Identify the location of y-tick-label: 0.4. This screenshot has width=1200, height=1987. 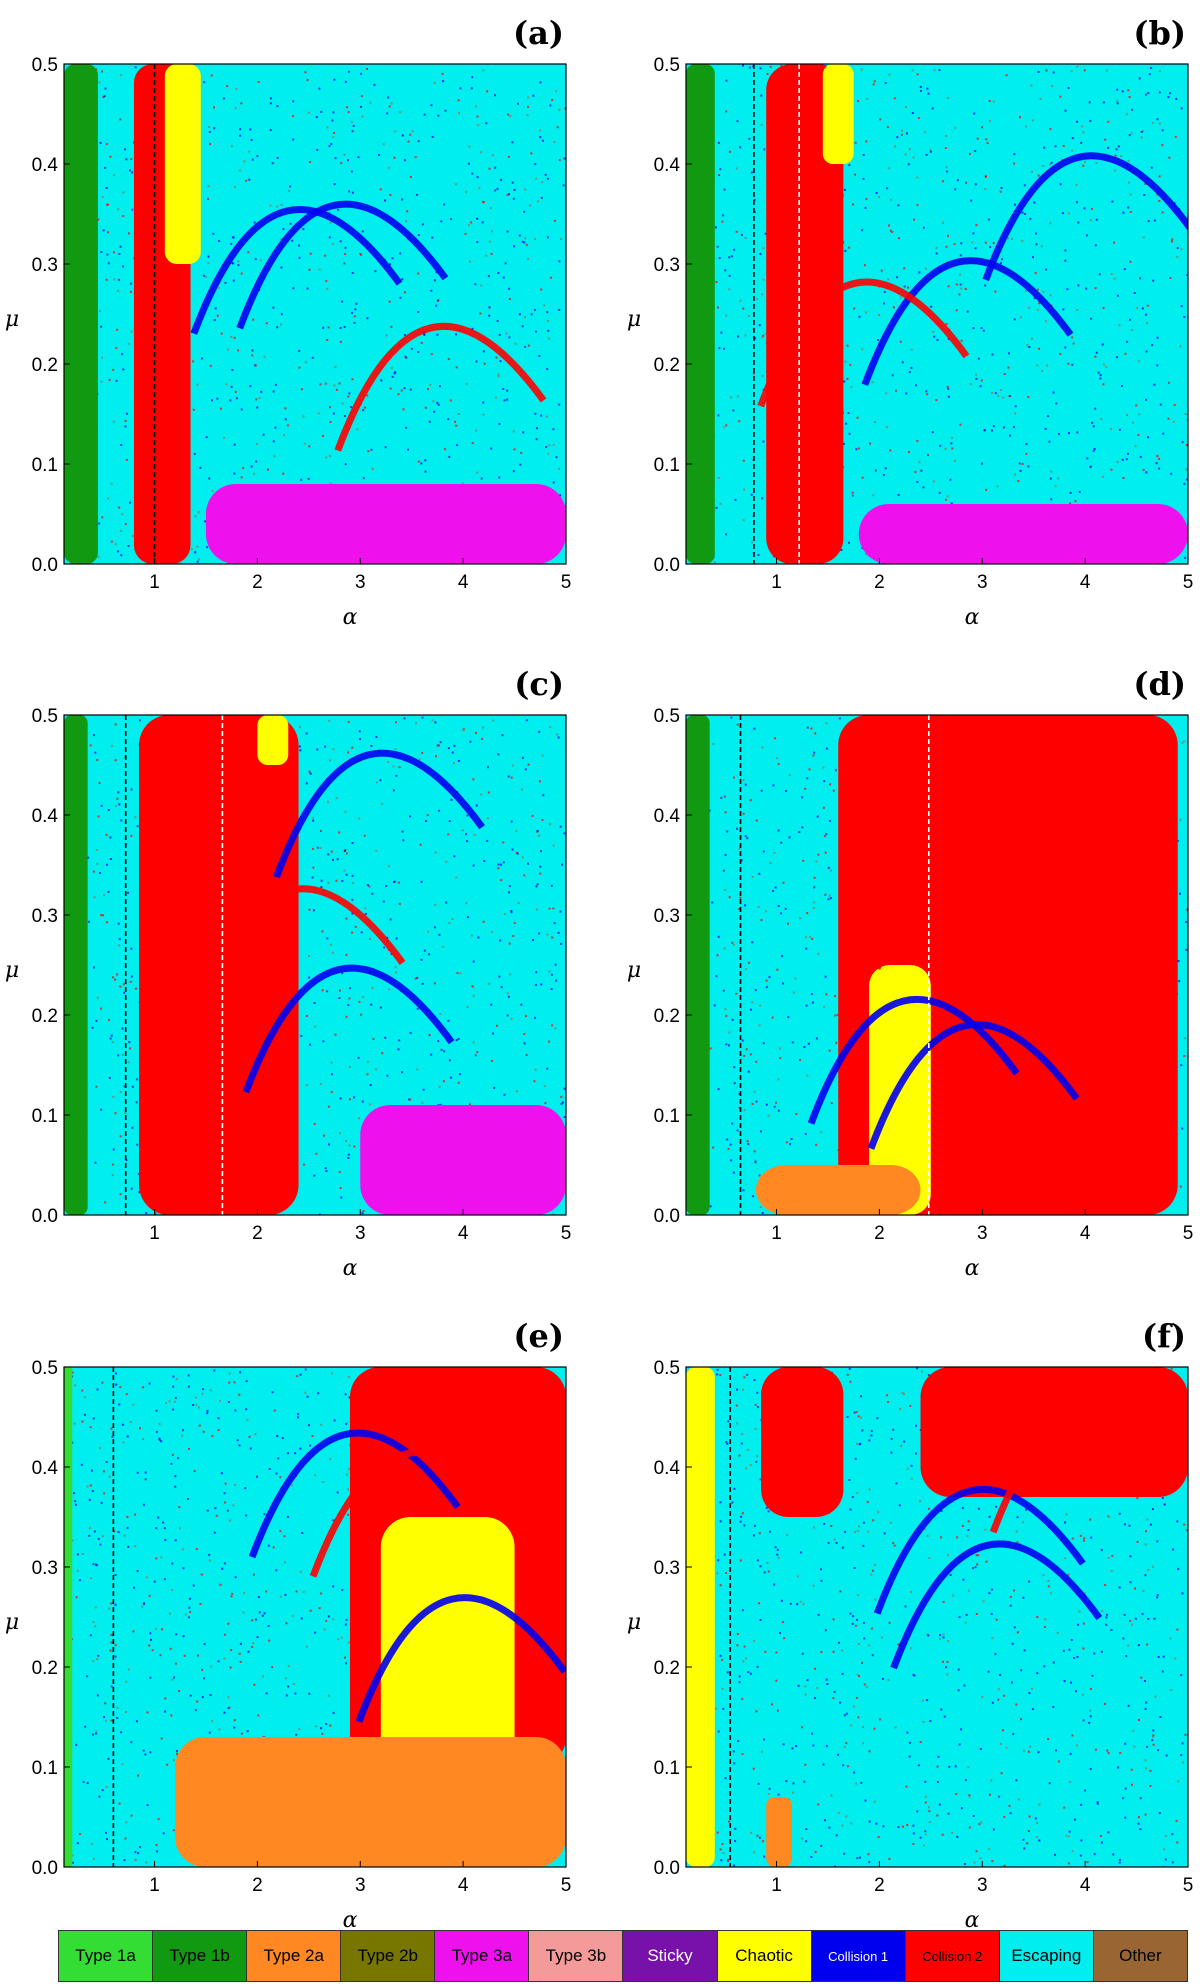
(45, 1468).